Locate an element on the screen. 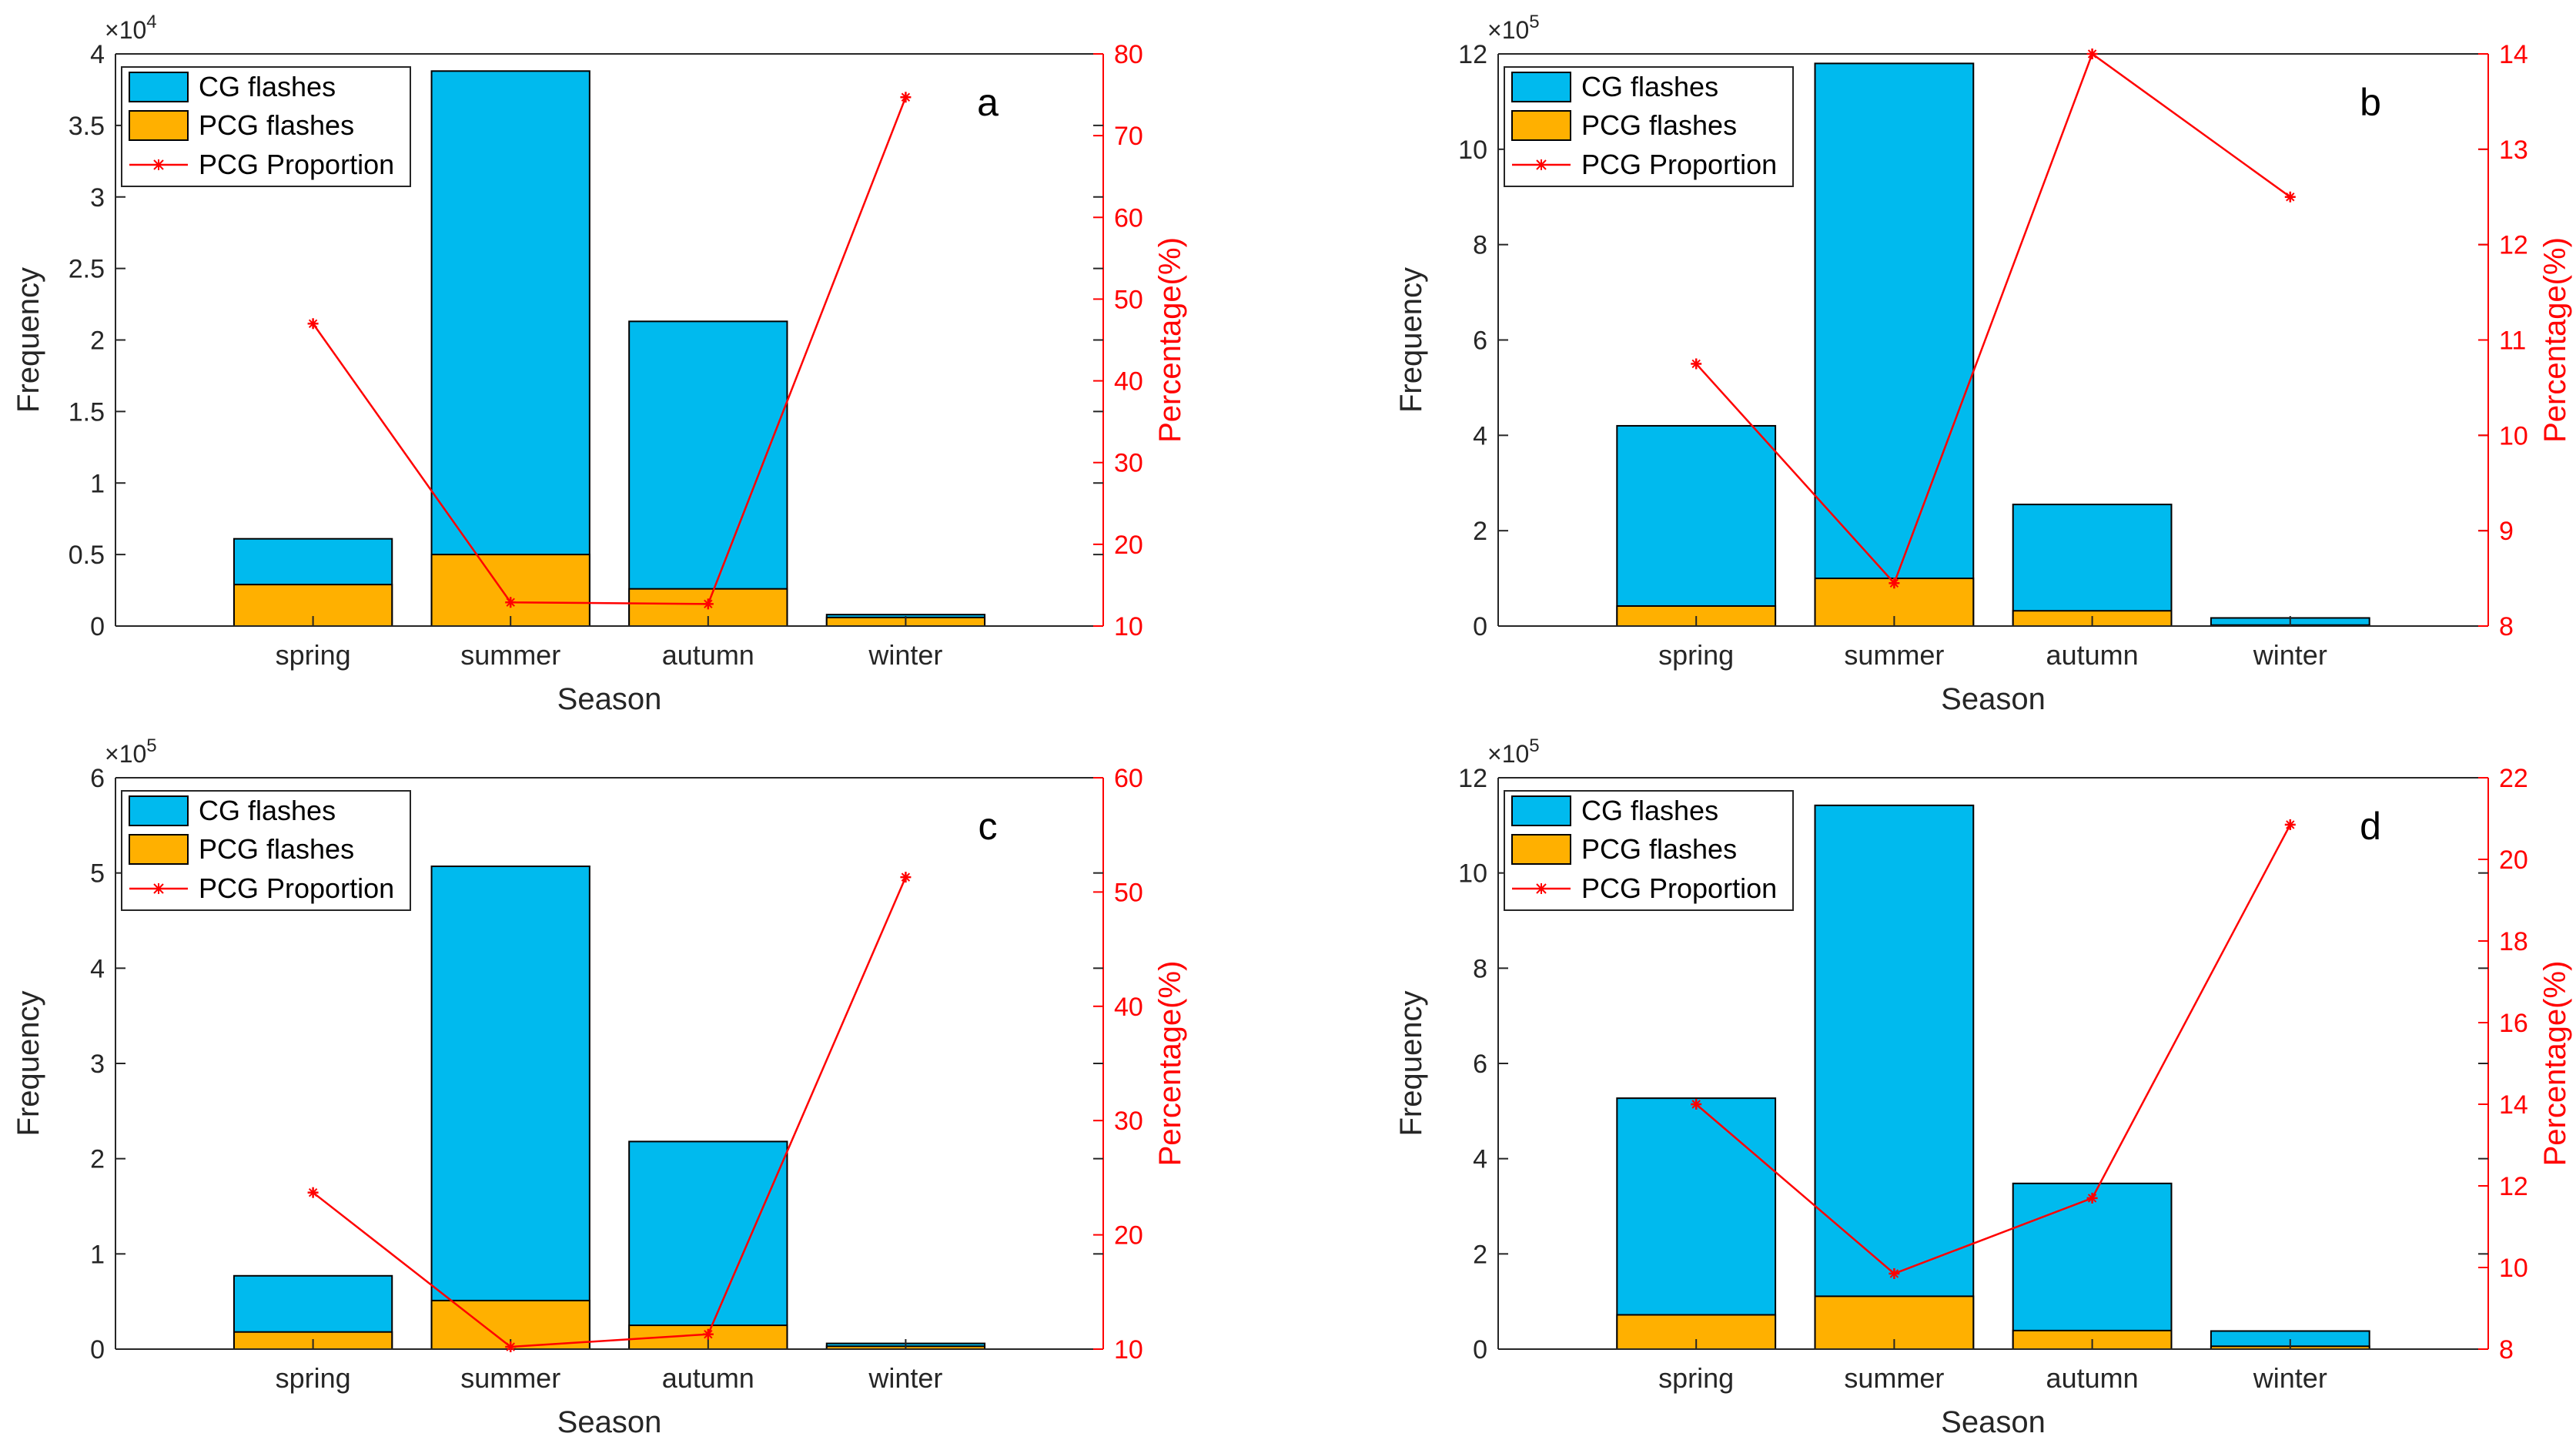  pcg-bar is located at coordinates (510, 590).